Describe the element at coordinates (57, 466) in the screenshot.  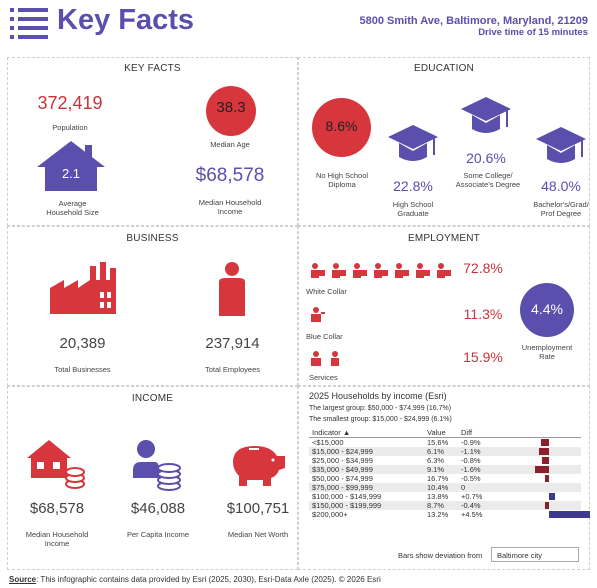
I see `money-house-icon` at that location.